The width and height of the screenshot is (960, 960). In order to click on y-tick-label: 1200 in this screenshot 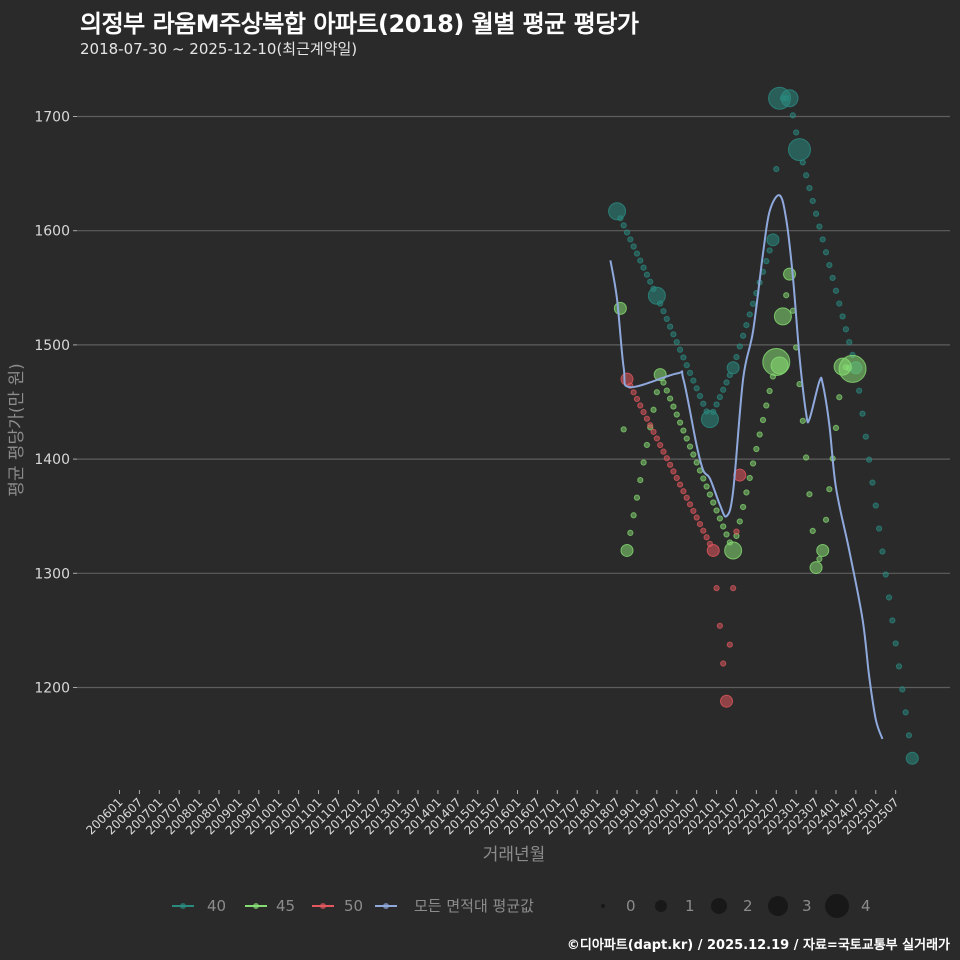, I will do `click(52, 689)`.